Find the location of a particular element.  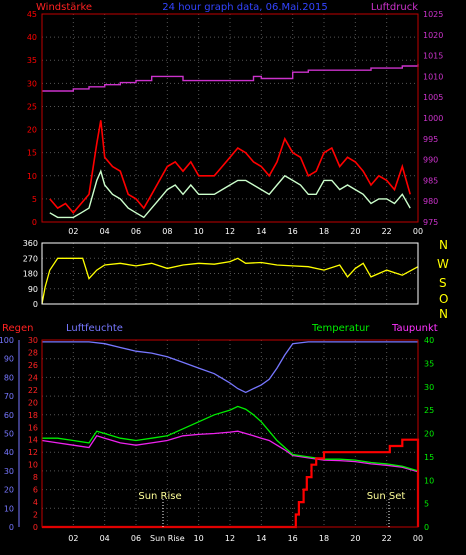

rain-tick-label: 28 is located at coordinates (33, 352).